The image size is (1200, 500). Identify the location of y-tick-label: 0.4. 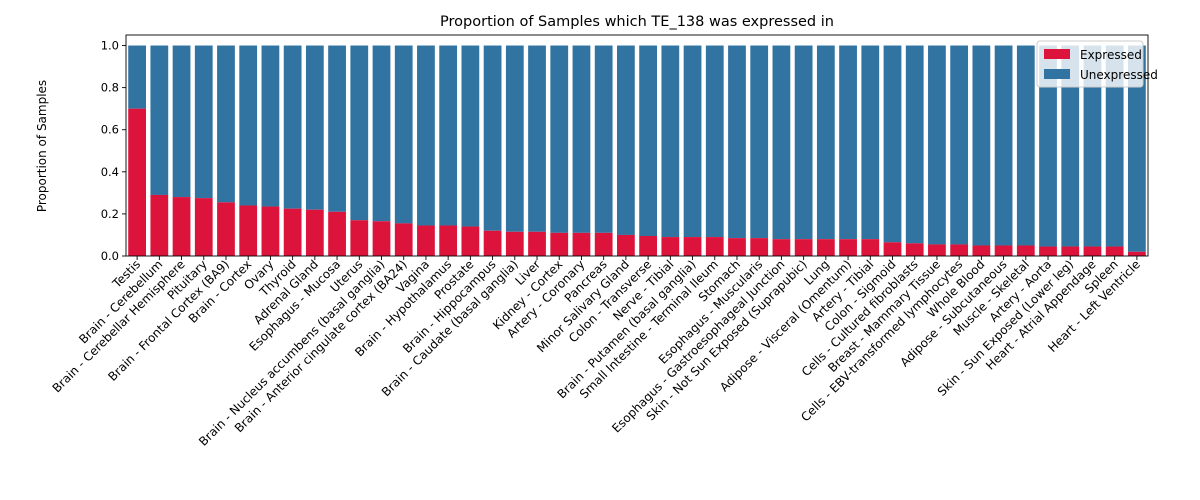
(110, 172).